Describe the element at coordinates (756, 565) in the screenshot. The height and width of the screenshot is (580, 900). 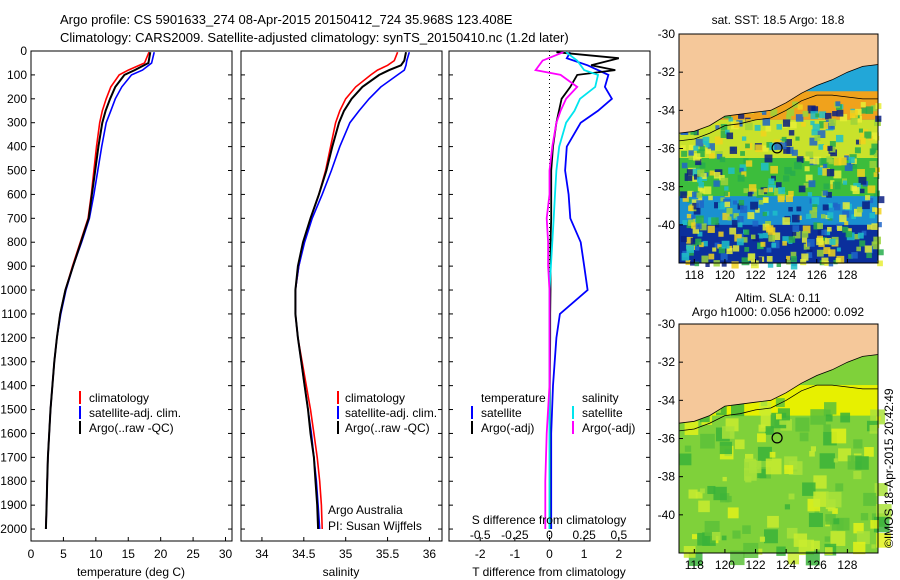
I see `map-x-tick-label: 122` at that location.